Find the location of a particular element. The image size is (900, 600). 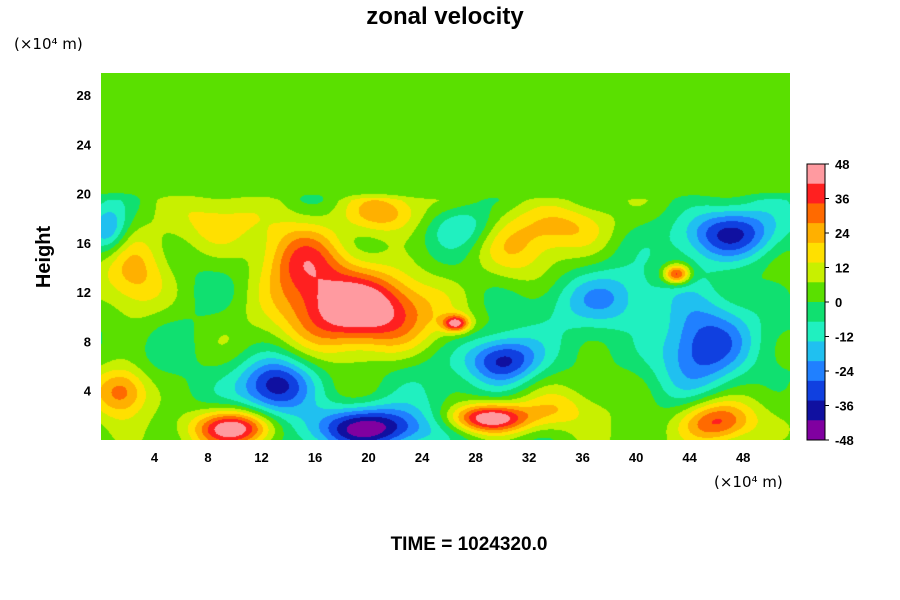

colorbar-tick-label: 48 is located at coordinates (842, 164).